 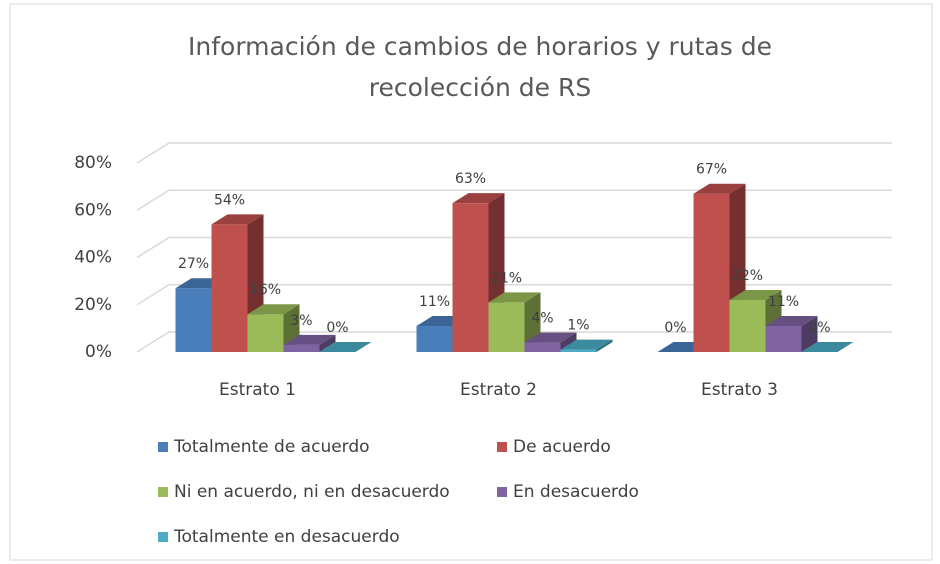 I want to click on x-tick-label: Estrato 2, so click(x=498, y=390).